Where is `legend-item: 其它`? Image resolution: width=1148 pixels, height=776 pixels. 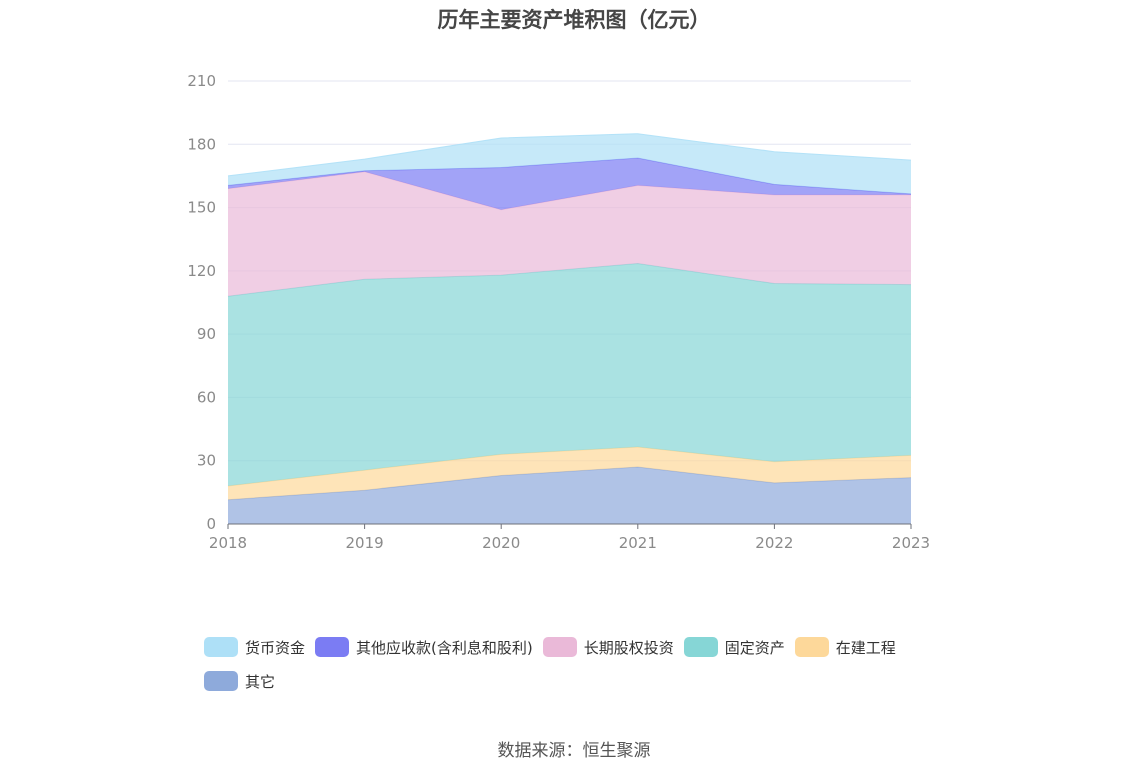
legend-item: 其它 is located at coordinates (239, 681).